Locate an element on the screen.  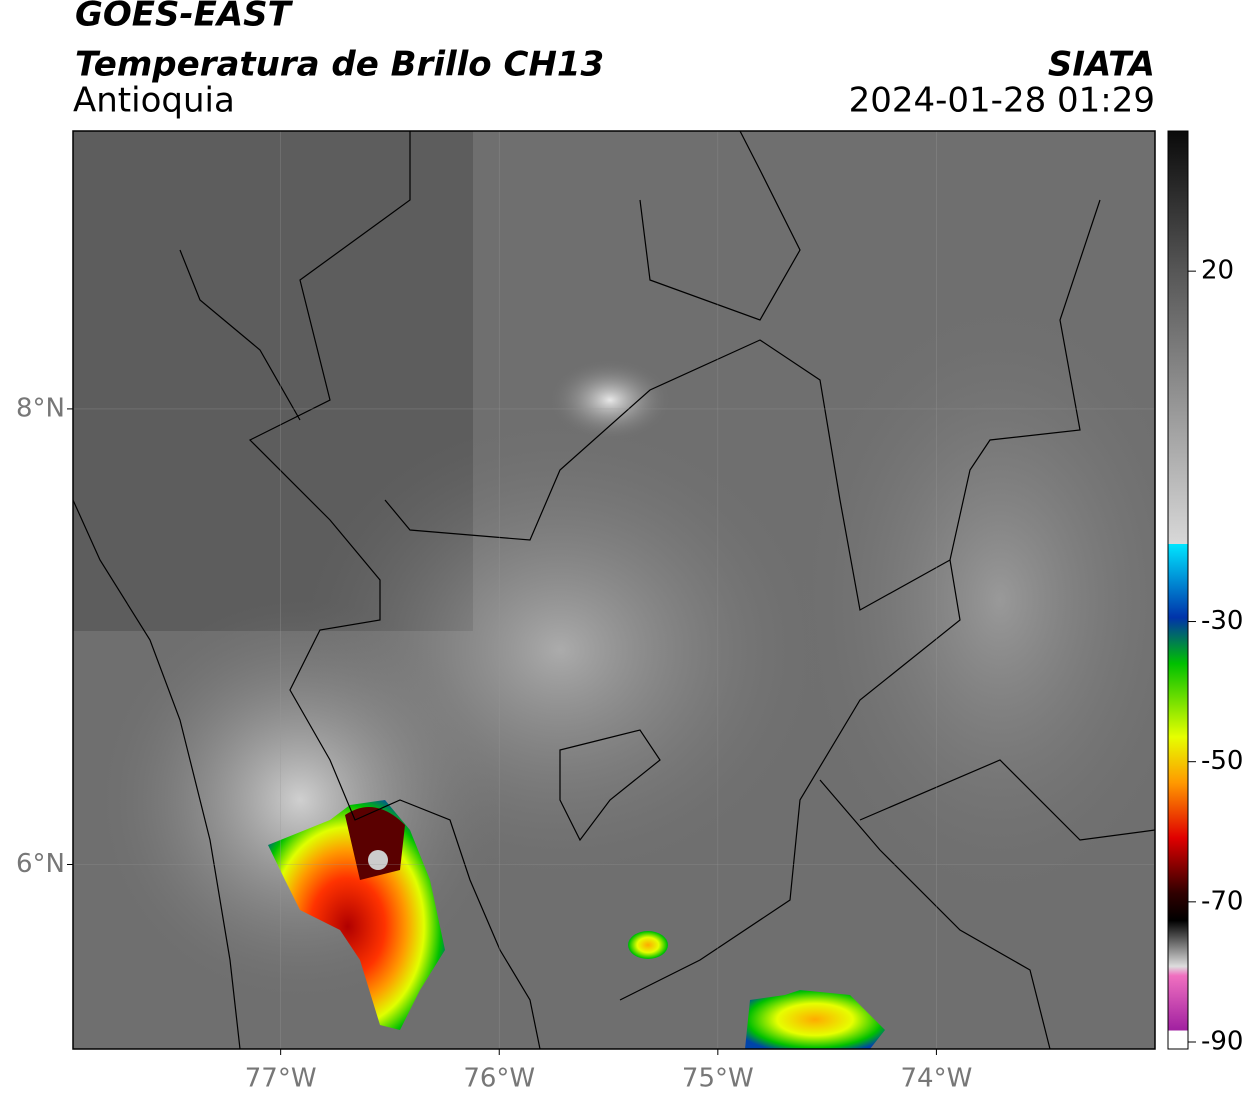
datetime: 2024-01-28 01:29 is located at coordinates (1002, 101).